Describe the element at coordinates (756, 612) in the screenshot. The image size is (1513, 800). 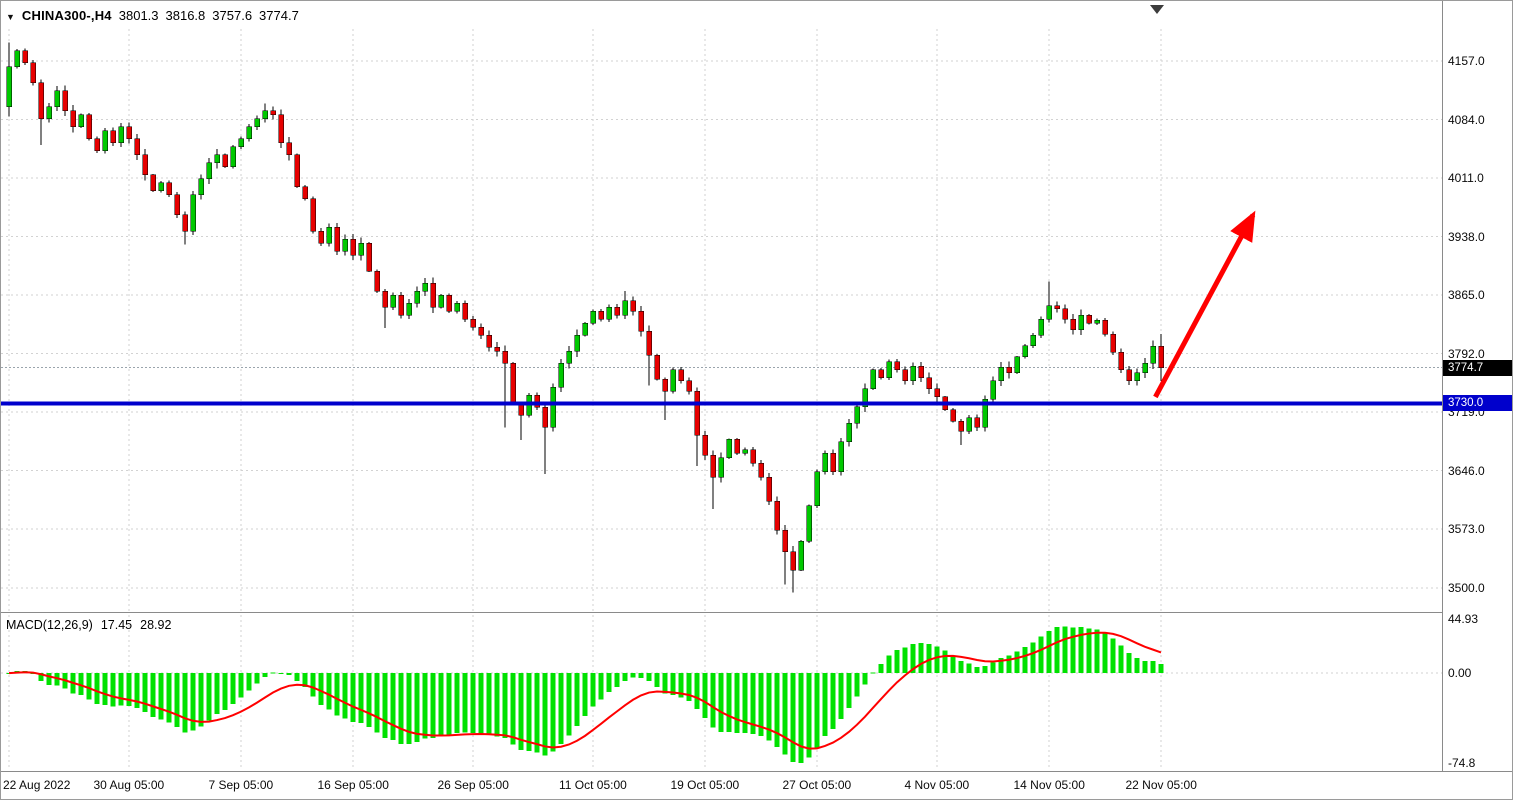
I see `pane-divider` at that location.